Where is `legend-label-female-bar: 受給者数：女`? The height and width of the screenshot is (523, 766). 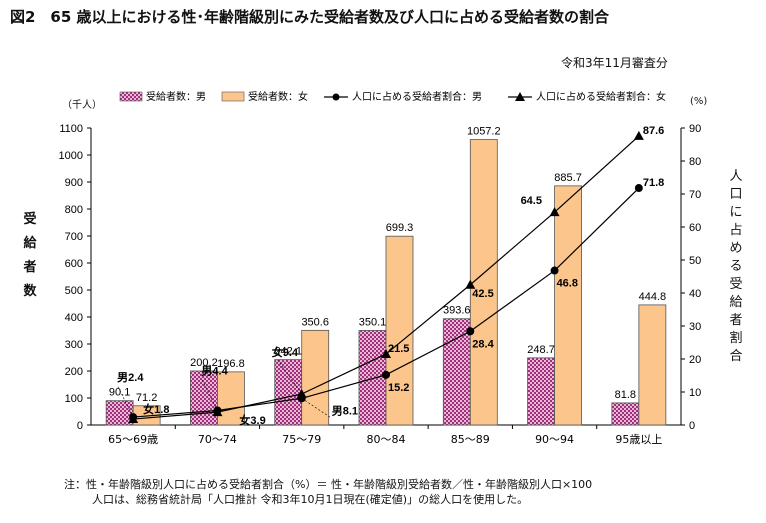
legend-label-female-bar: 受給者数：女 is located at coordinates (278, 96).